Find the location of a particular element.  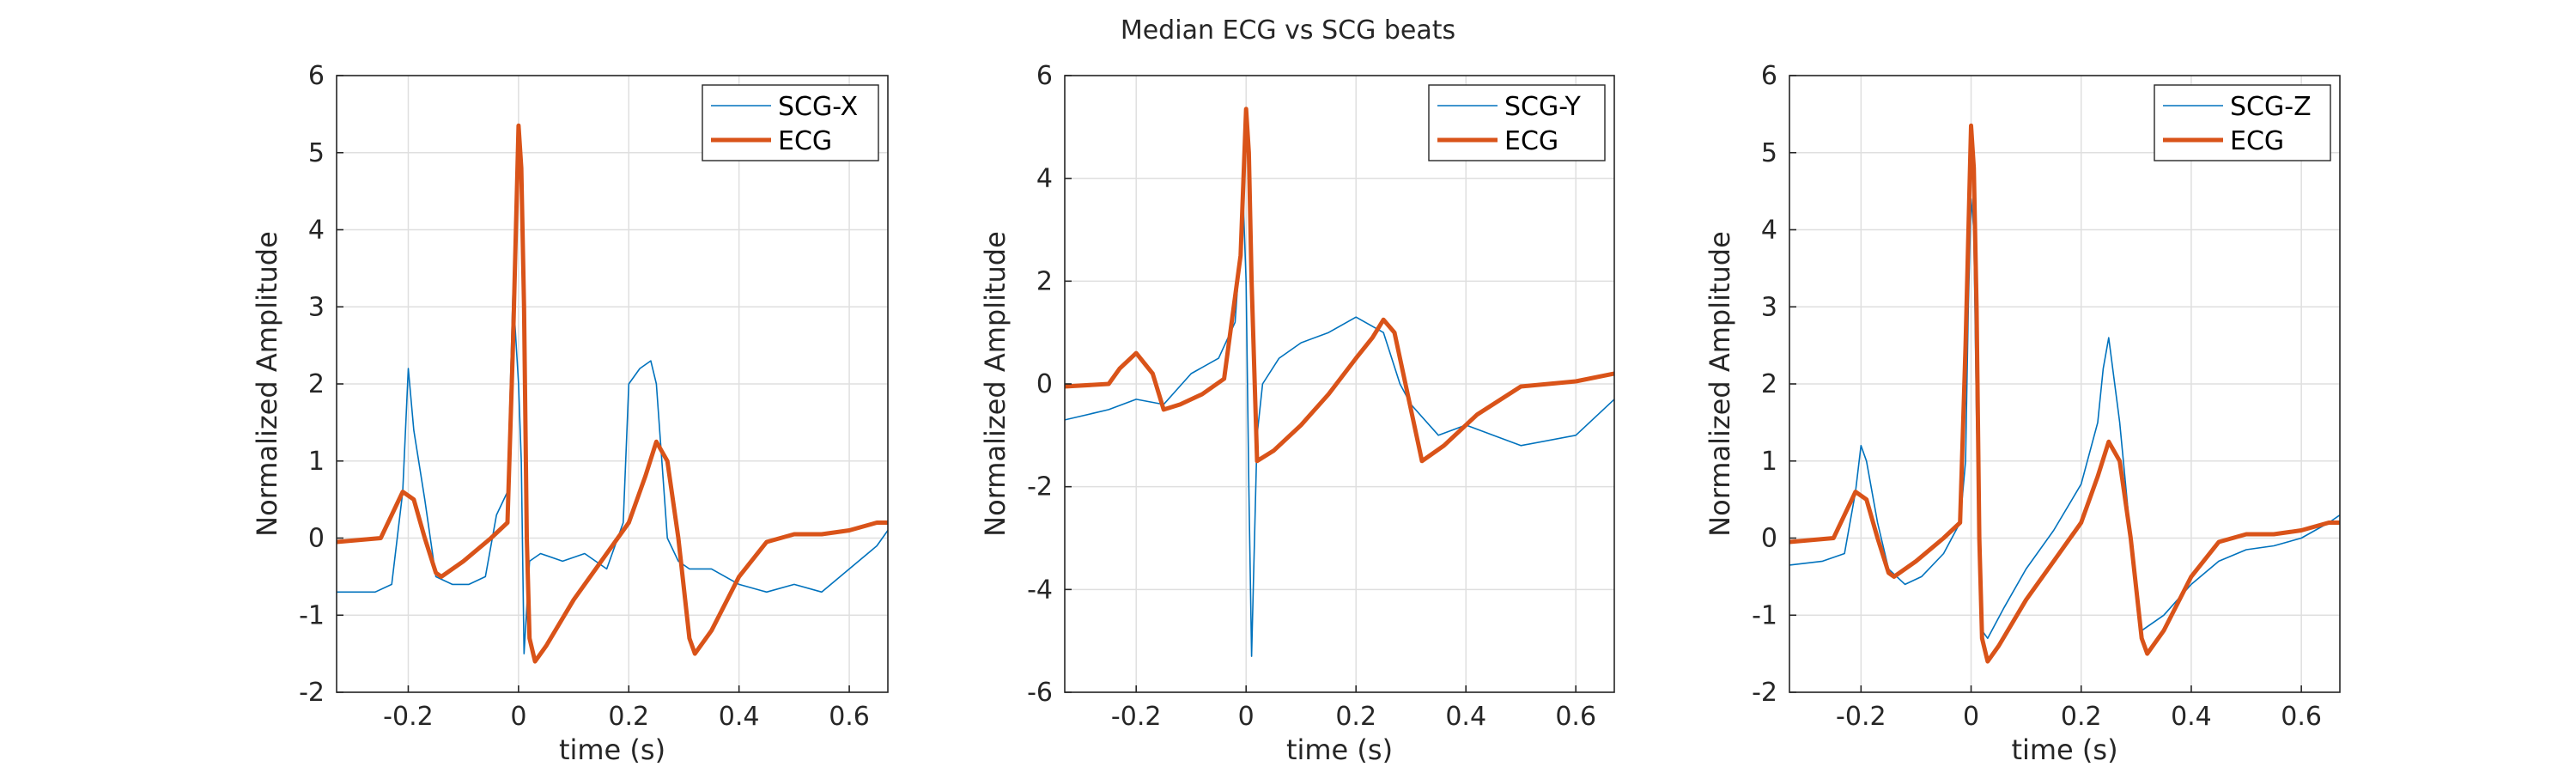

legend: SCG-Y ECG is located at coordinates (1517, 122).